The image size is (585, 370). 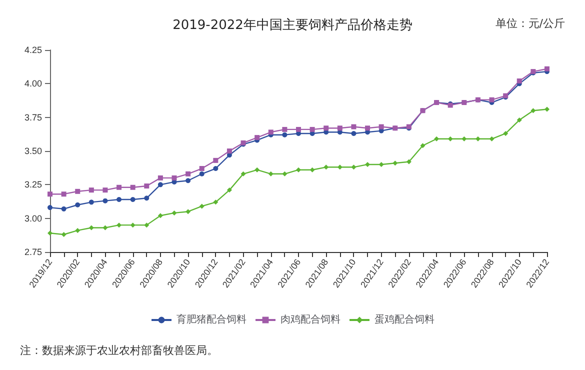 I want to click on y-tick-label: 4.00, so click(x=33, y=83).